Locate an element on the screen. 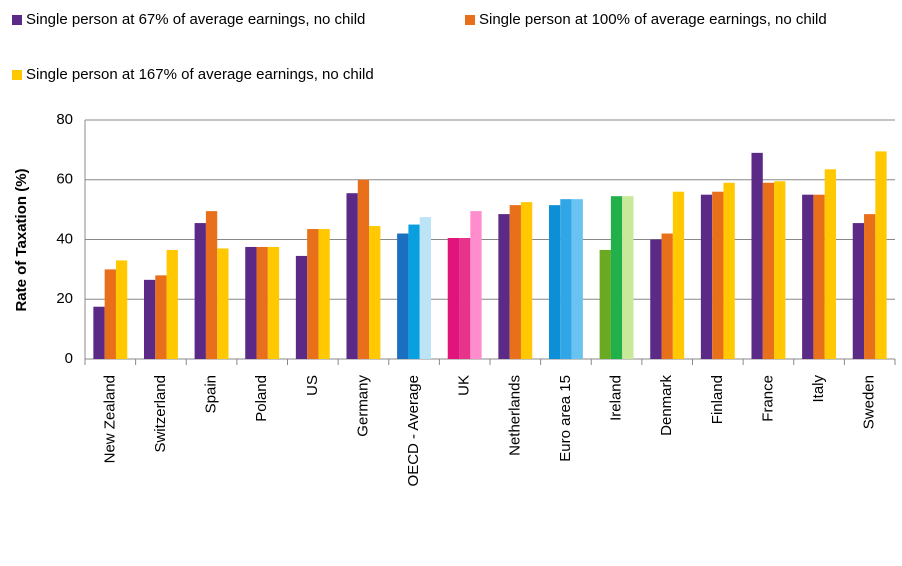 The width and height of the screenshot is (902, 566). x-tick-label: Euro area 15 is located at coordinates (565, 418).